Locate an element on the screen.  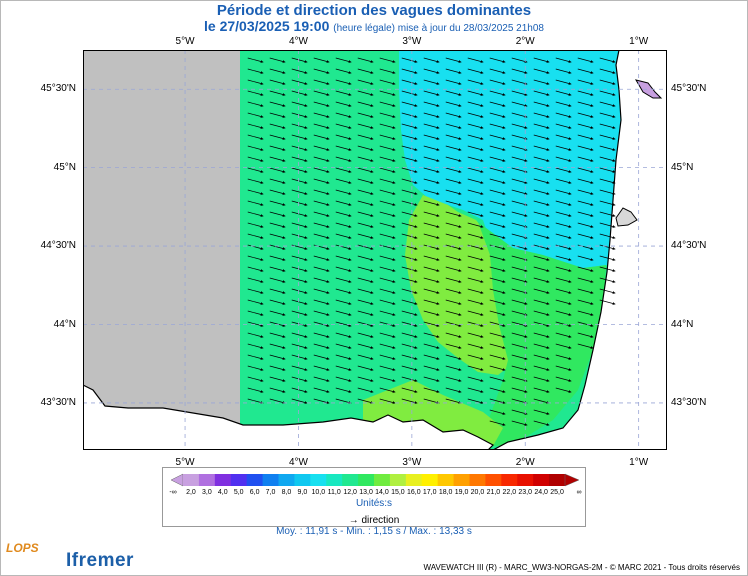
colorbar-value: 5,0 is located at coordinates (238, 492).